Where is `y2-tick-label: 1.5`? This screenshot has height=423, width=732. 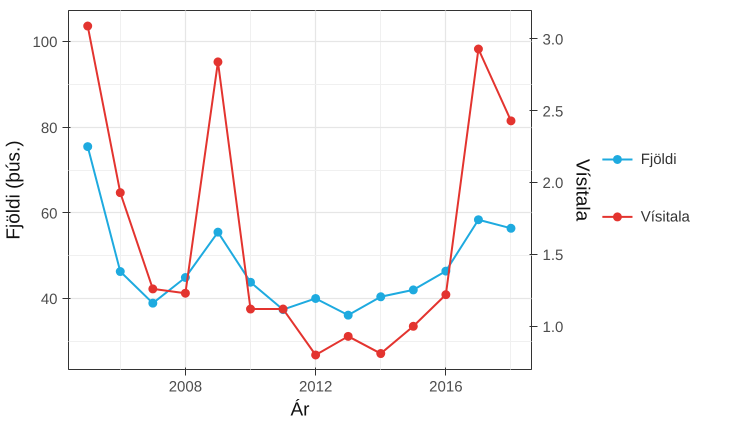 y2-tick-label: 1.5 is located at coordinates (553, 255).